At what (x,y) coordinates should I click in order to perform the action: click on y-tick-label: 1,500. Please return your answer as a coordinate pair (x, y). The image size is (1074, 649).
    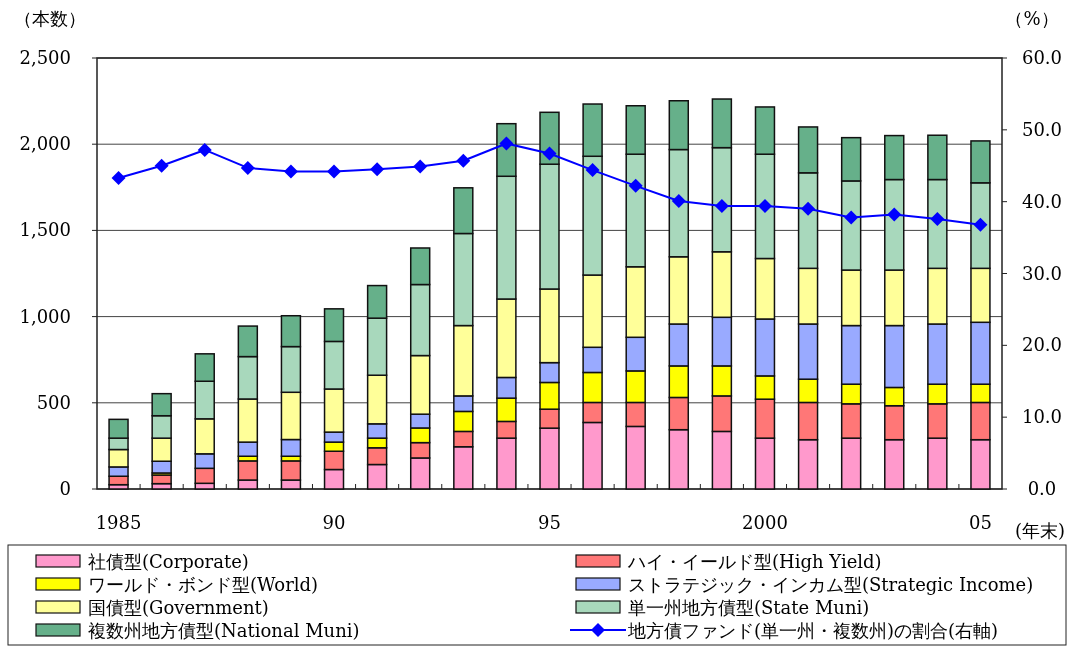
    Looking at the image, I should click on (45, 230).